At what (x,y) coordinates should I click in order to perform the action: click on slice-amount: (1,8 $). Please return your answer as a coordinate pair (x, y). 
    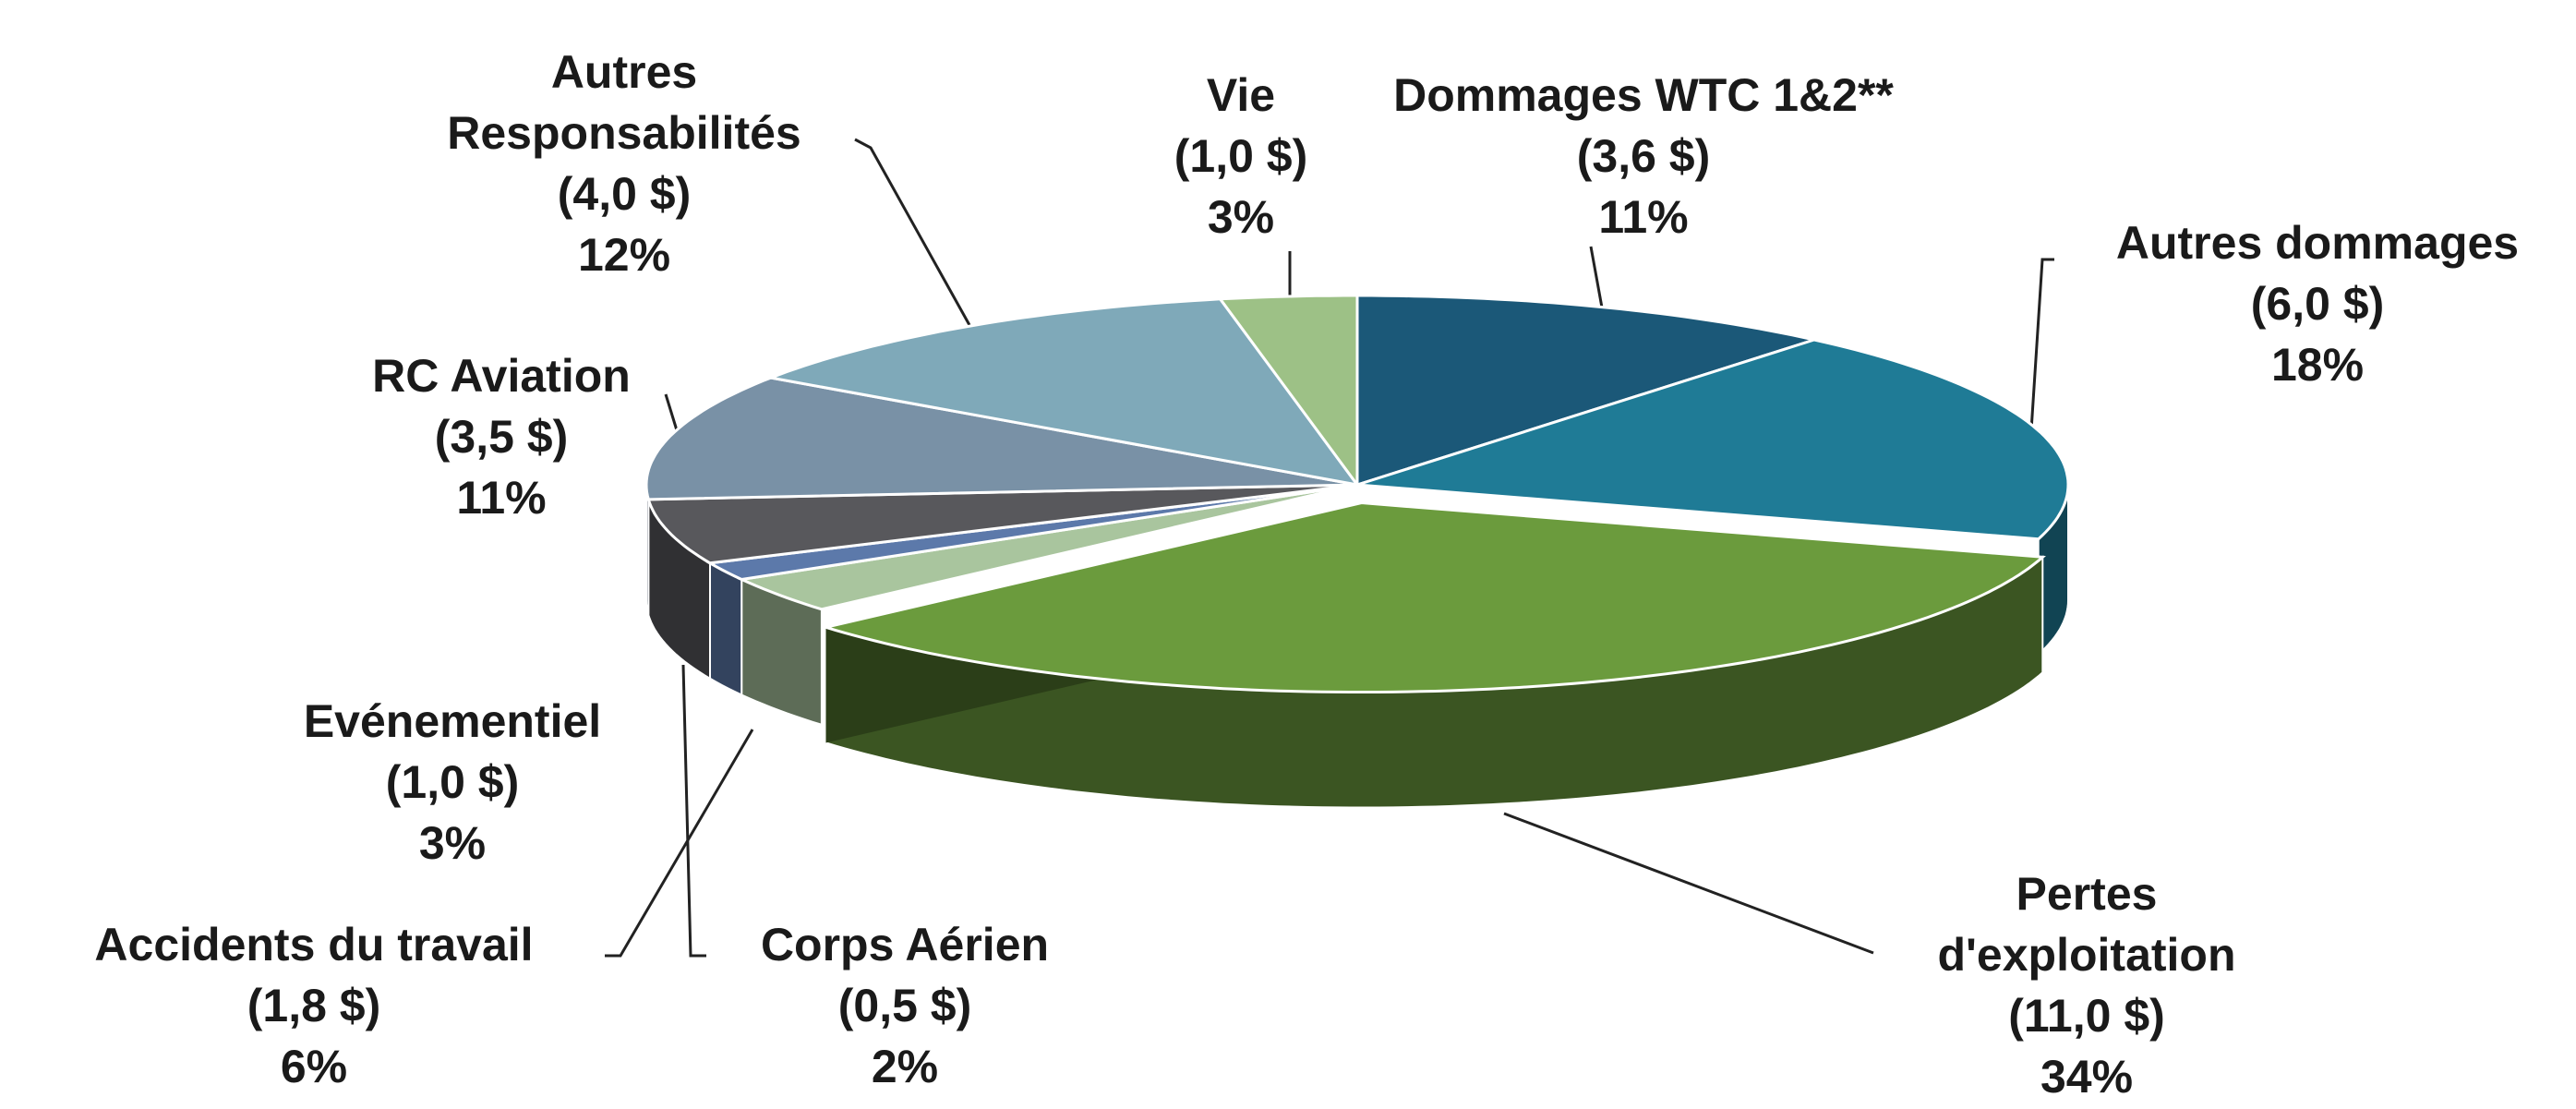
    Looking at the image, I should click on (314, 1005).